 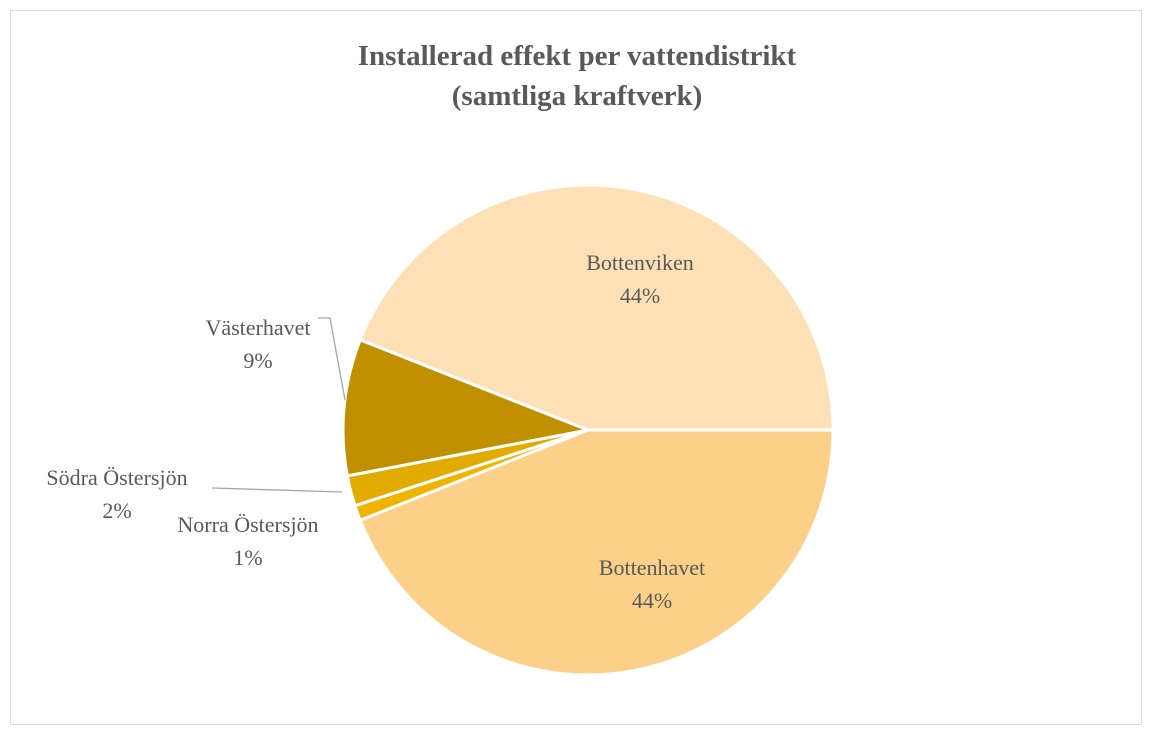 What do you see at coordinates (577, 96) in the screenshot?
I see `chart-title: (samtliga kraftverk)` at bounding box center [577, 96].